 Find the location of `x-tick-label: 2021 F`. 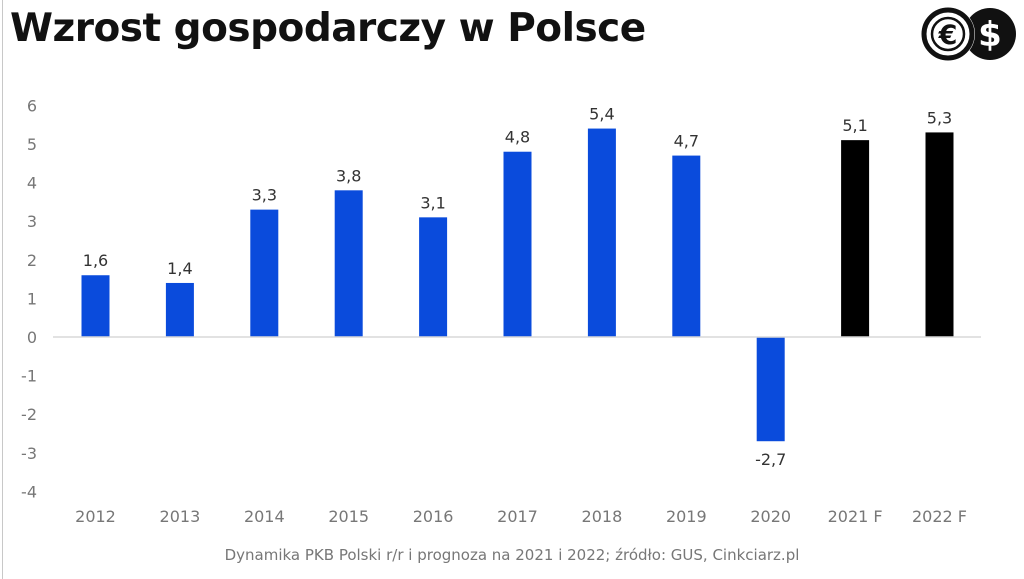

x-tick-label: 2021 F is located at coordinates (855, 516).